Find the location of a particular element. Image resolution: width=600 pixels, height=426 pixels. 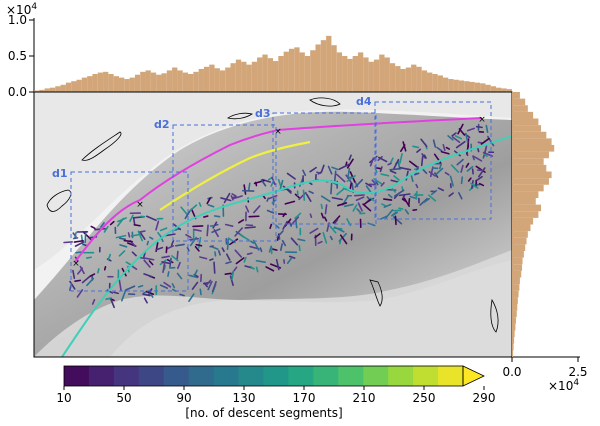

colorbar-tick-label: 210 is located at coordinates (364, 398).